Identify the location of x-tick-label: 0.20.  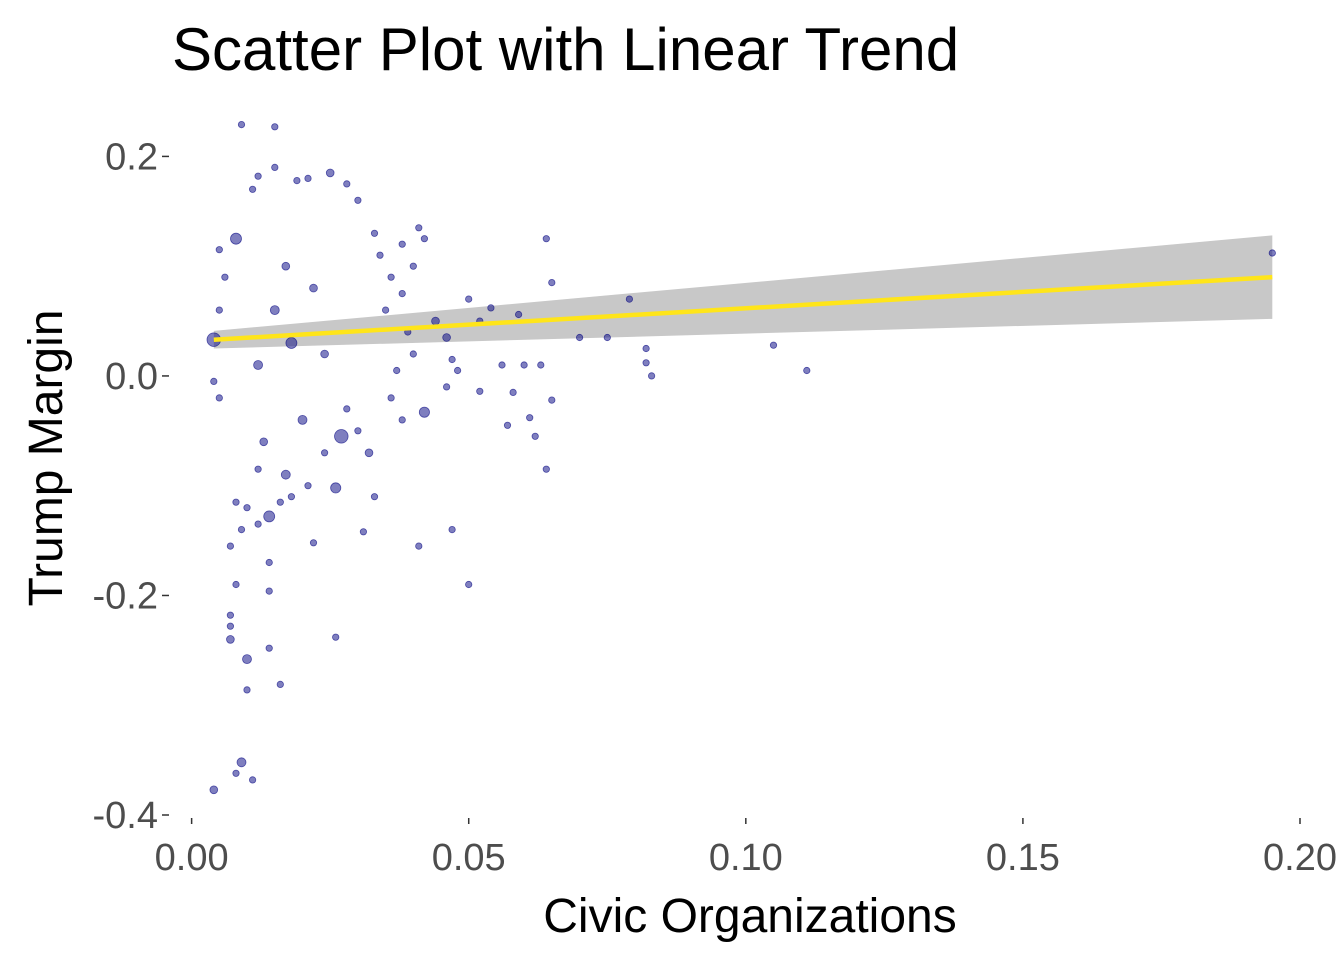
(1300, 858).